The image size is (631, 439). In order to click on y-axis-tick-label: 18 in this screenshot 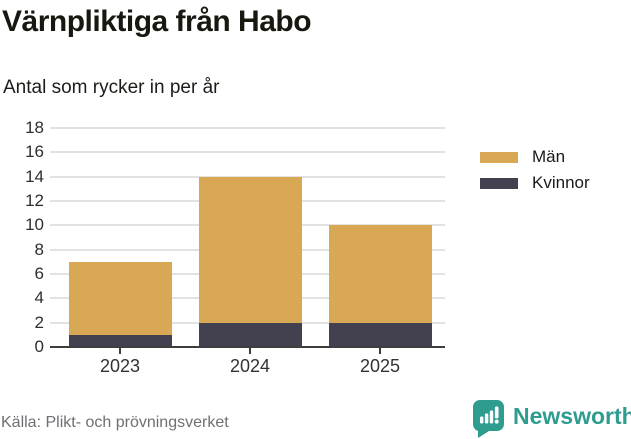, I will do `click(34, 127)`.